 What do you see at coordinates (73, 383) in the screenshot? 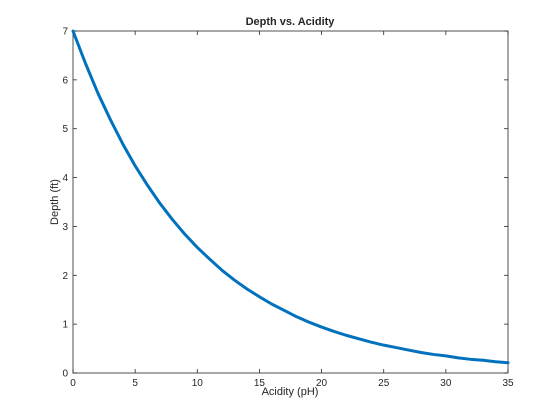
I see `x-tick-label: 0` at bounding box center [73, 383].